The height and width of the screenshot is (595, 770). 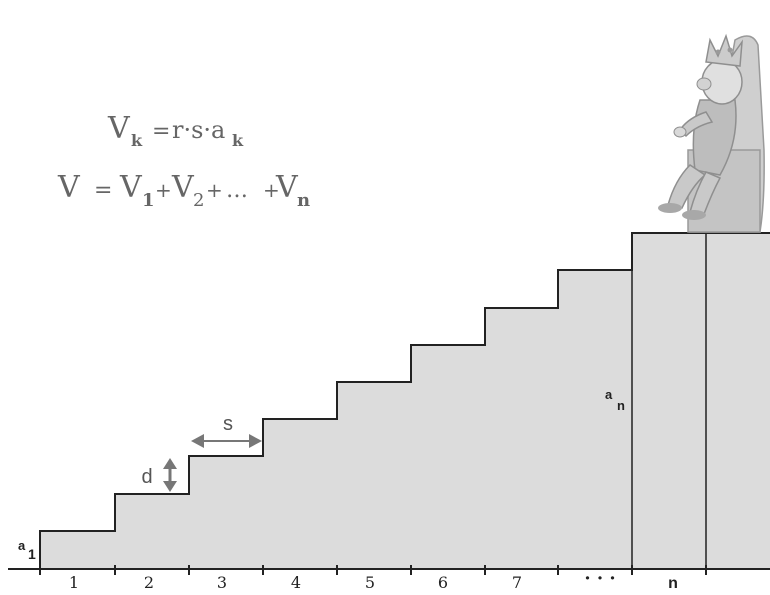 What do you see at coordinates (159, 475) in the screenshot?
I see `d-dimension: d` at bounding box center [159, 475].